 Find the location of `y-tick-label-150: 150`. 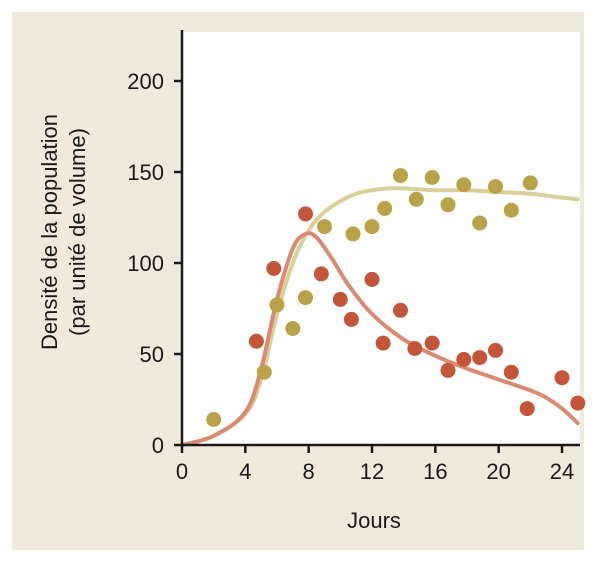

y-tick-label-150: 150 is located at coordinates (145, 172).